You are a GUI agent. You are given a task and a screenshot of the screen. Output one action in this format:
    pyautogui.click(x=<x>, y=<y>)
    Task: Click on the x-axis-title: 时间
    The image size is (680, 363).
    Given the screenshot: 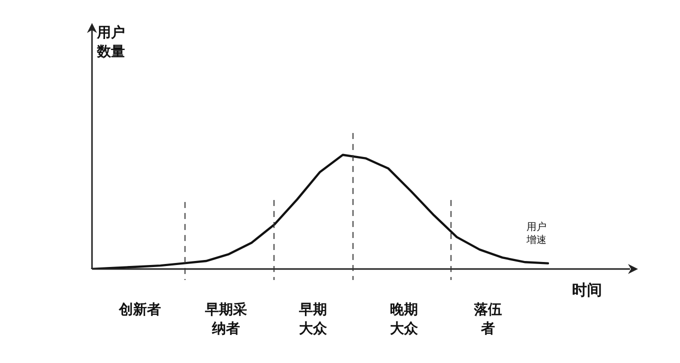 What is the action you would take?
    pyautogui.click(x=587, y=290)
    